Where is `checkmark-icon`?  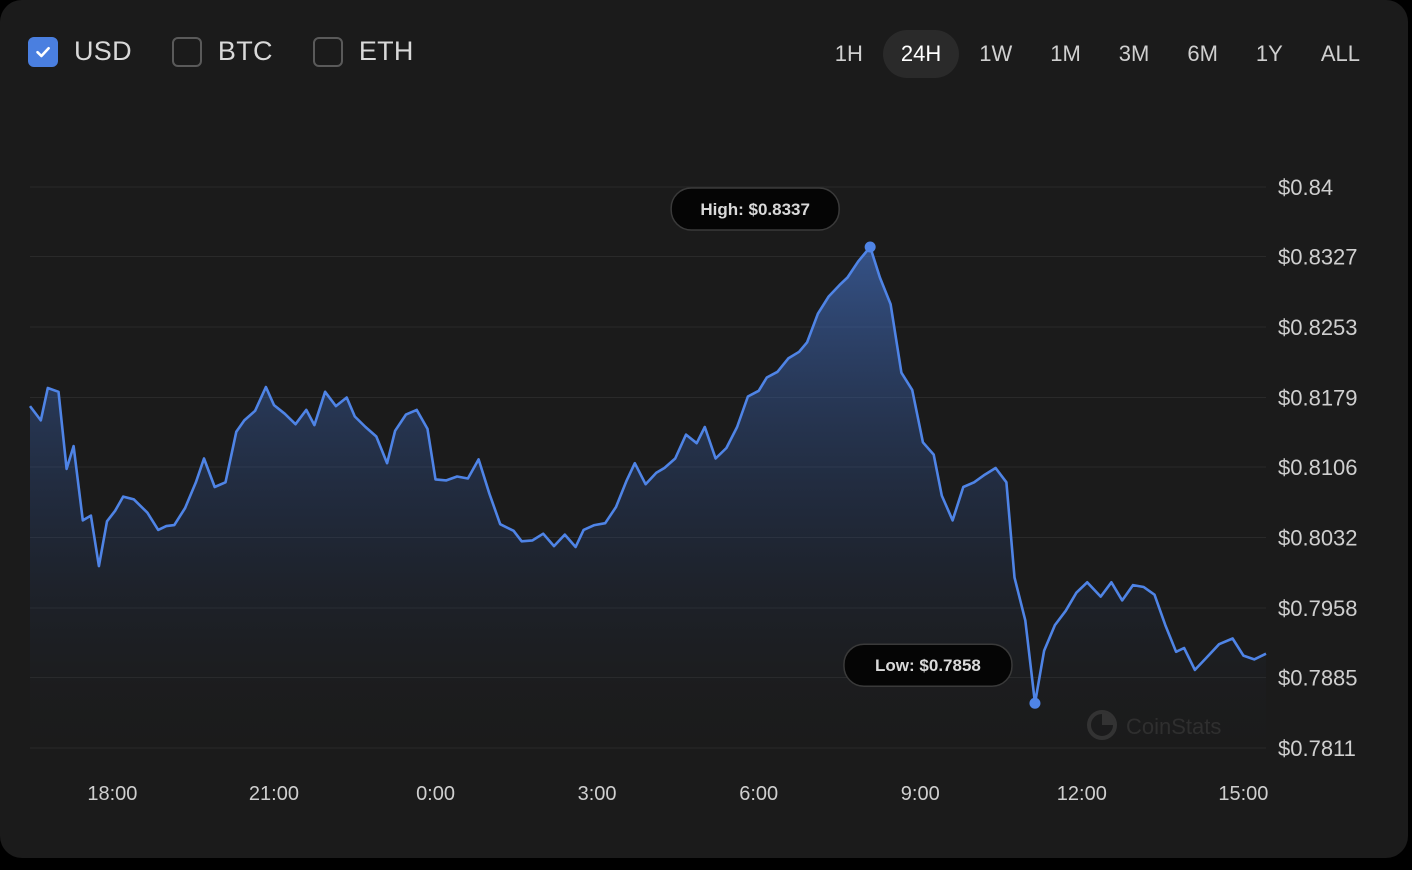
checkmark-icon is located at coordinates (43, 51).